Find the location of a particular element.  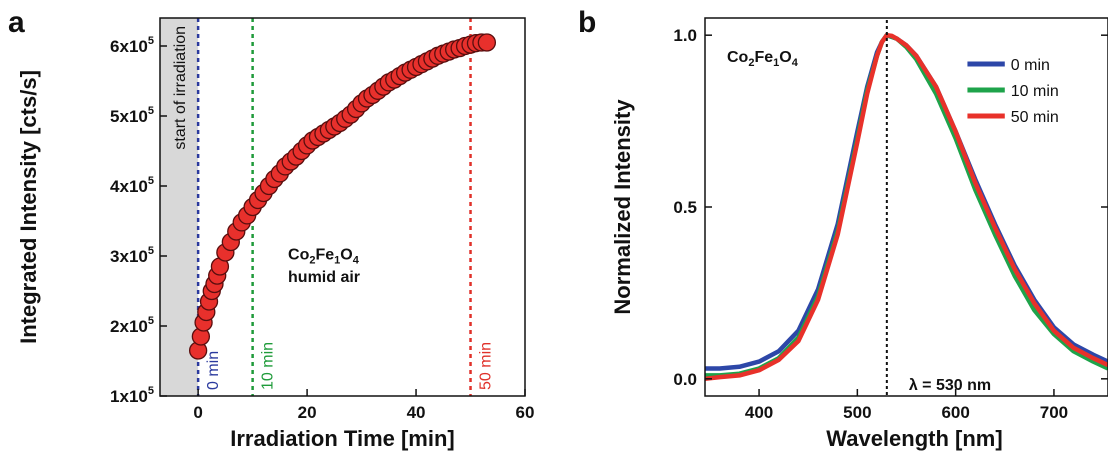

x-tick-label: 0 is located at coordinates (197, 412).